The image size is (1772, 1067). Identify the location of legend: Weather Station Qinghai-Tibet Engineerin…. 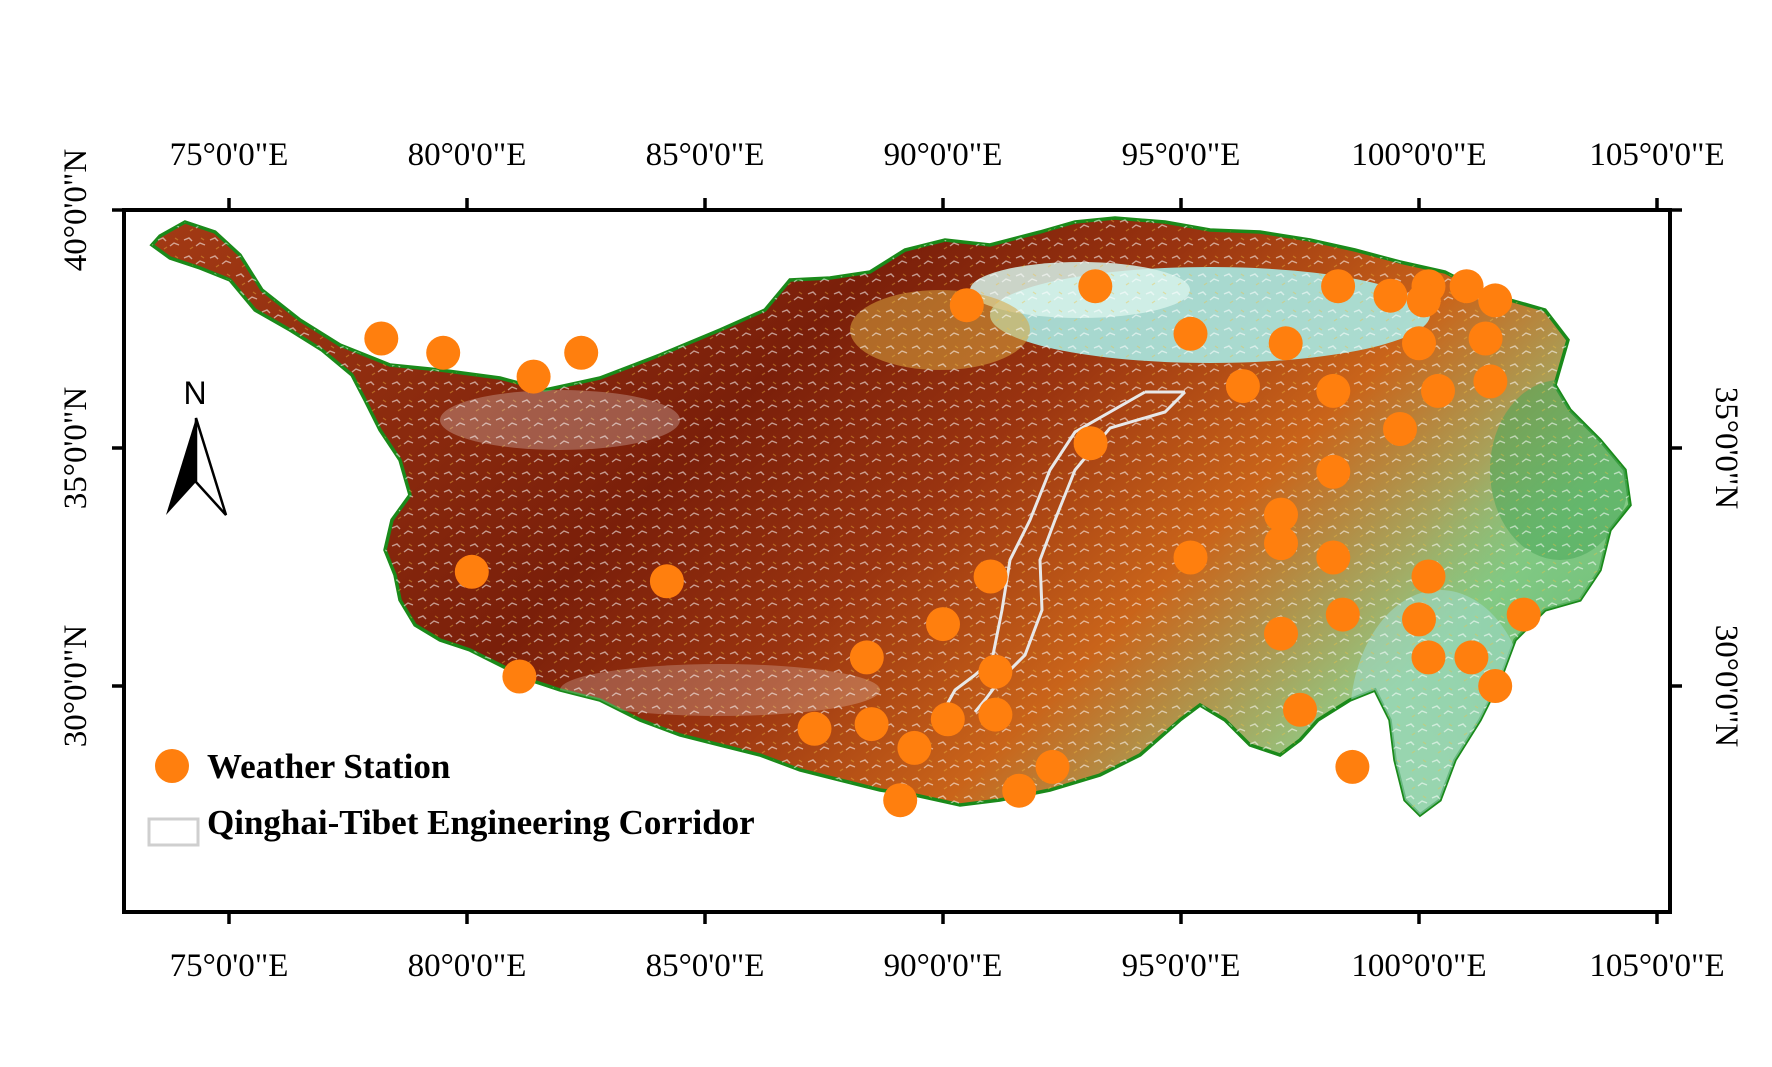
(451, 797).